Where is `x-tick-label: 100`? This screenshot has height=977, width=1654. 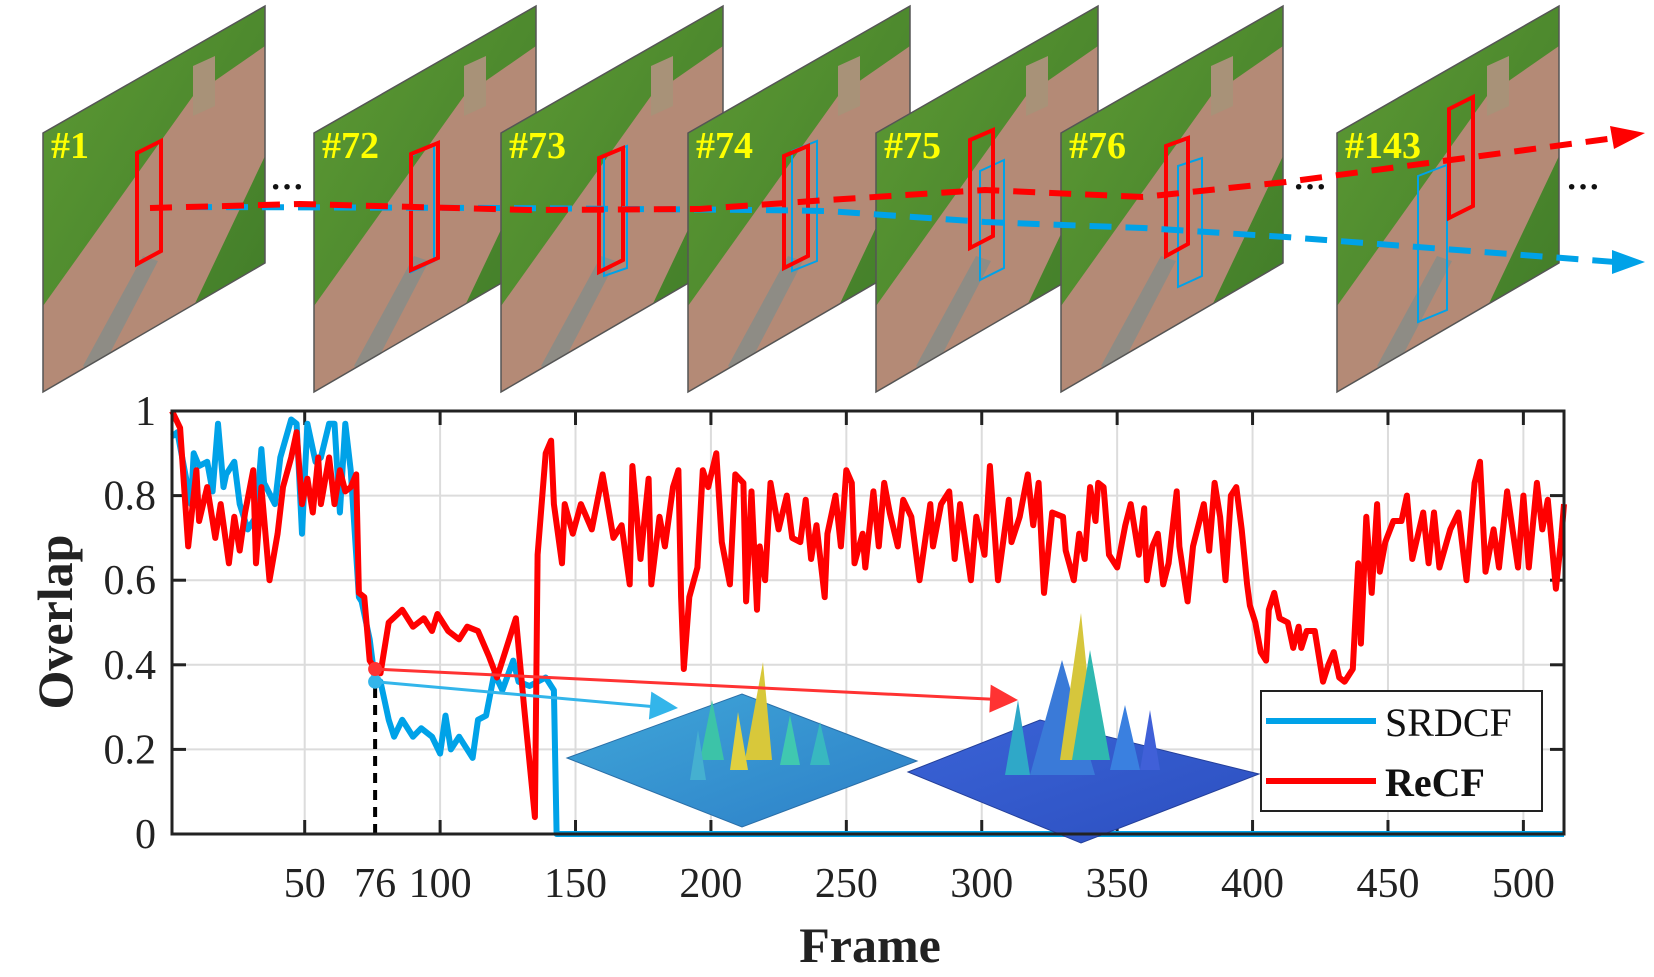
x-tick-label: 100 is located at coordinates (440, 884).